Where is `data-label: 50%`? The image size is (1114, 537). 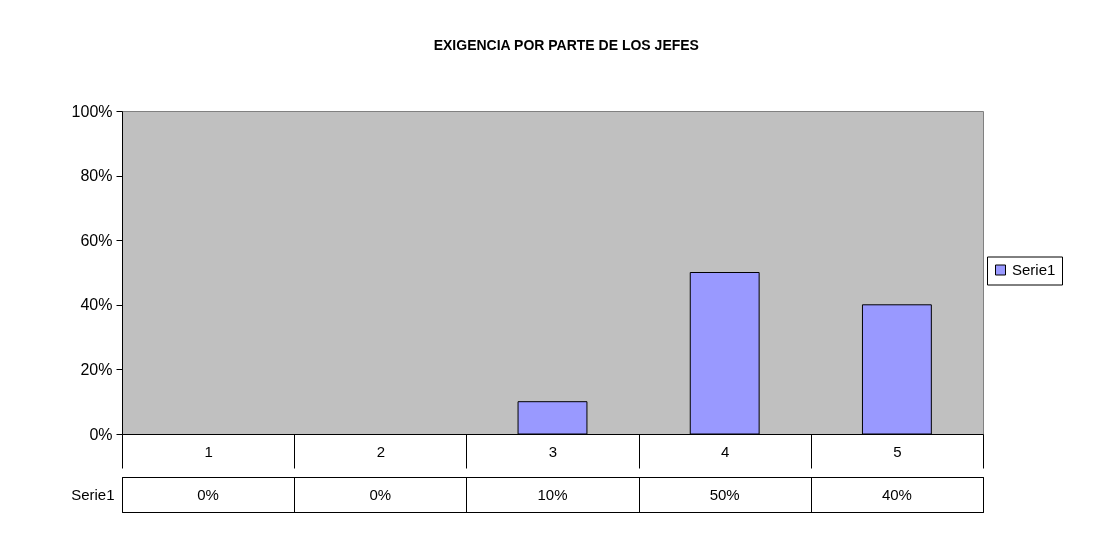
data-label: 50% is located at coordinates (724, 494).